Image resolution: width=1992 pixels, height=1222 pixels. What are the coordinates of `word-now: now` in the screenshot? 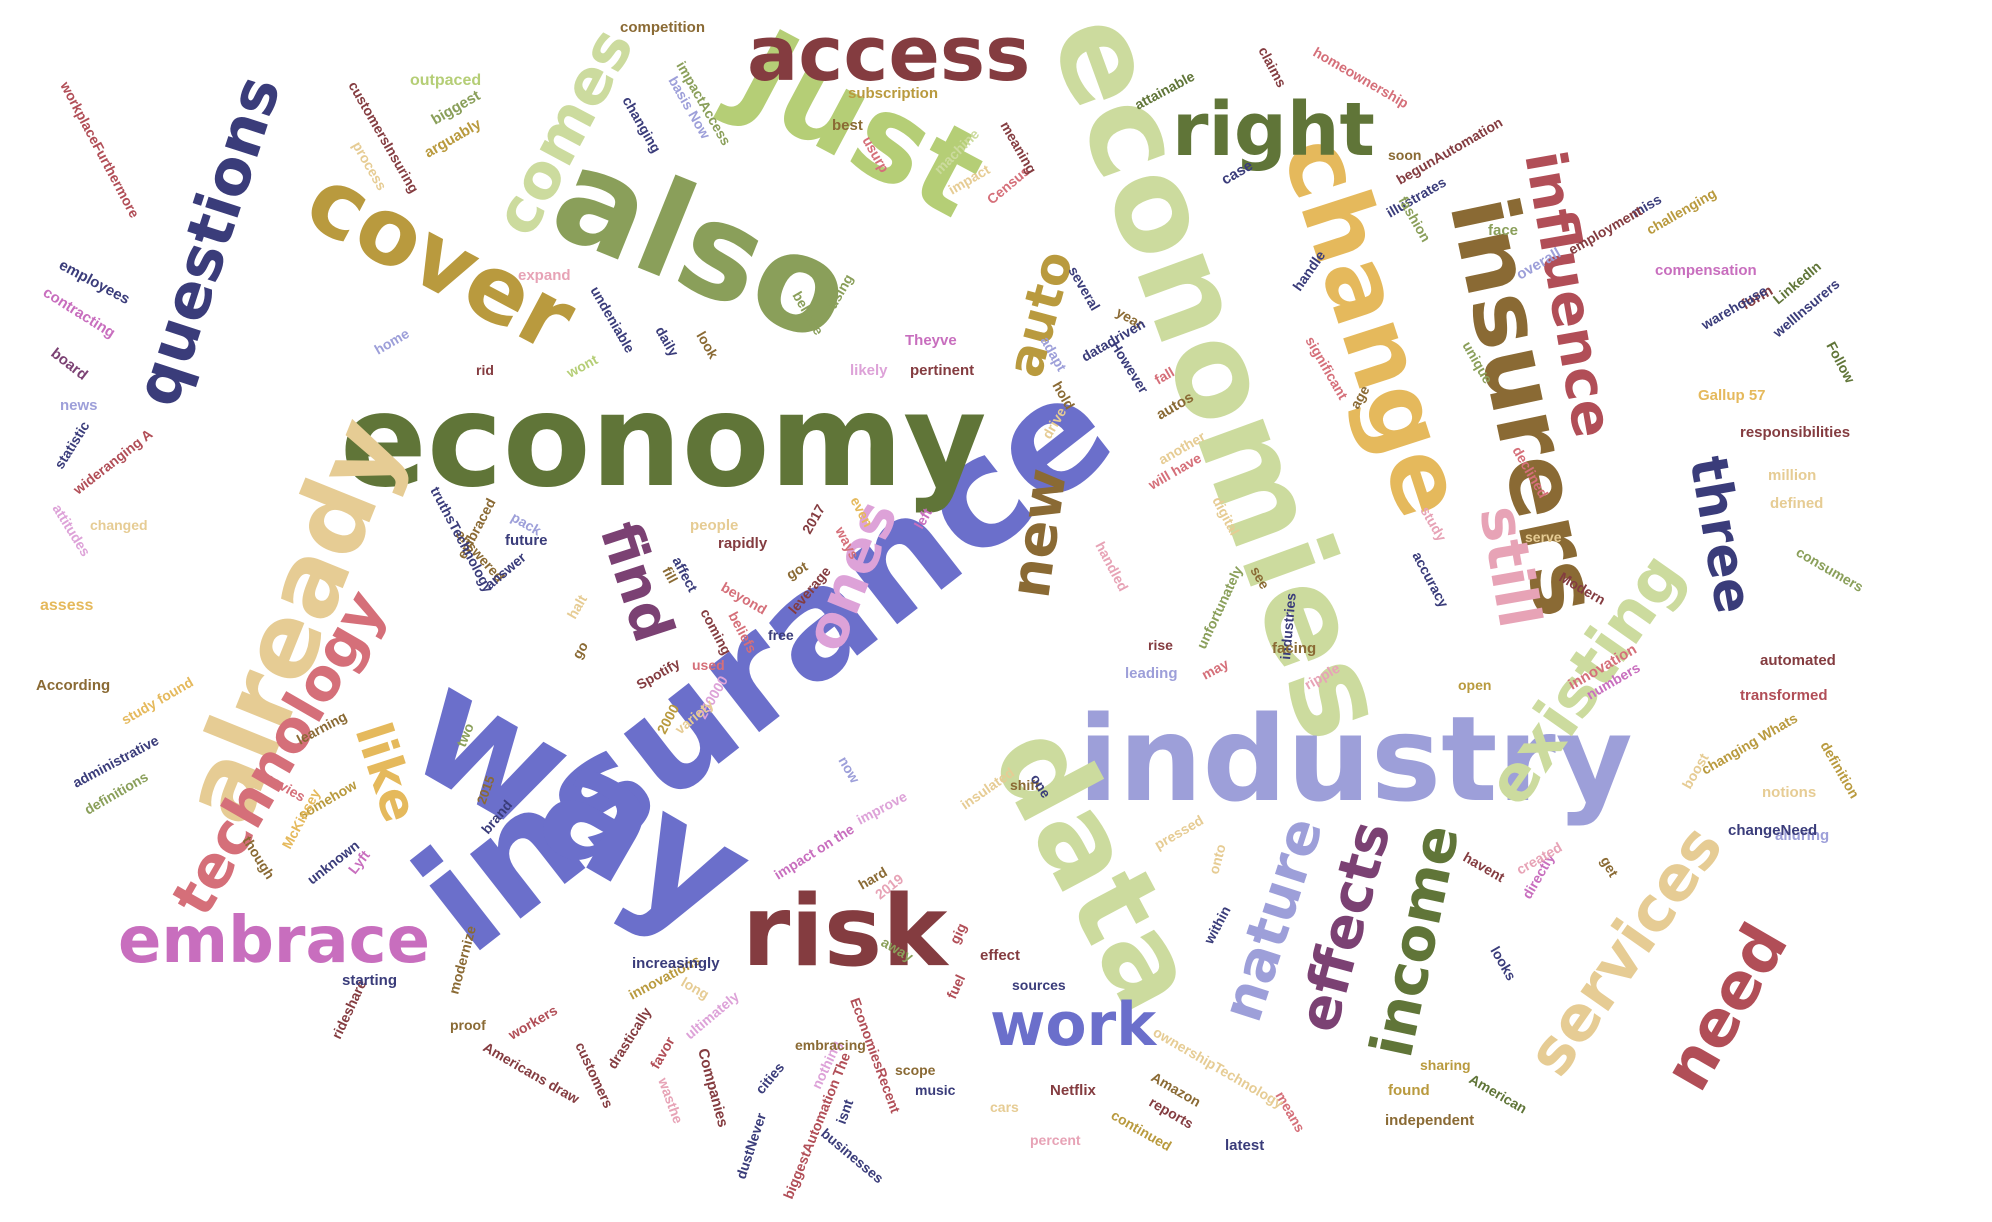 It's located at (849, 770).